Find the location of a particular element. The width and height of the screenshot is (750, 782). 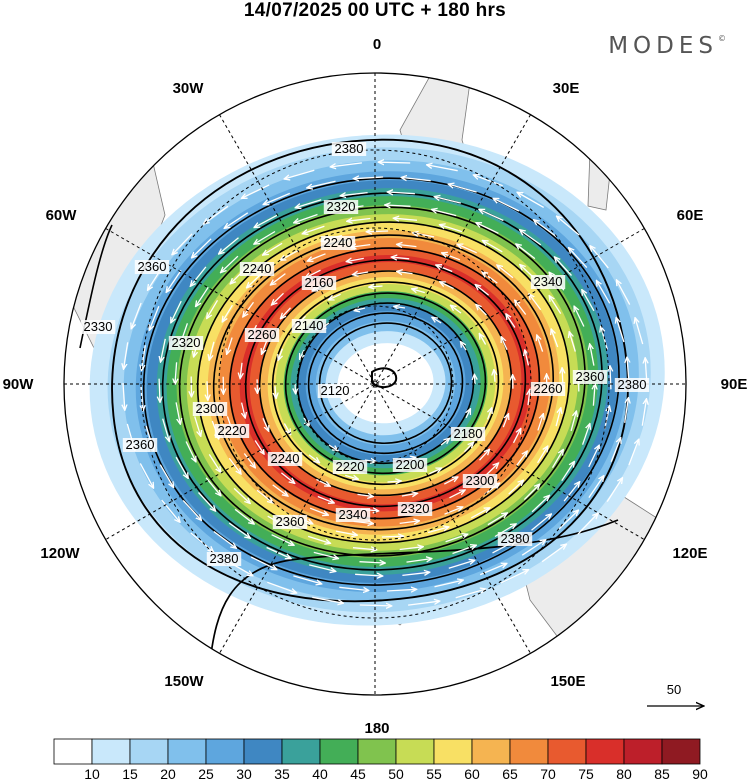

contour-2380-south-branch is located at coordinates (414, 591).